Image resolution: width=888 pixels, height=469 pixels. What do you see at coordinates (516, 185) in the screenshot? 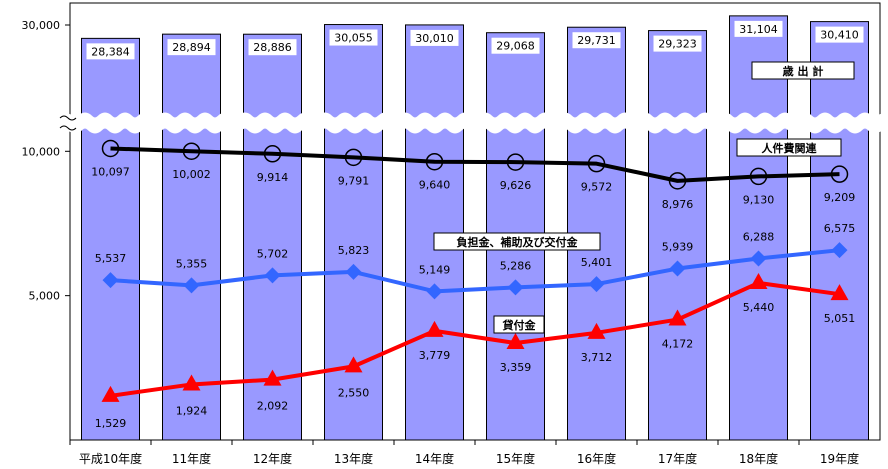
I see `point-value-label: 9,626` at bounding box center [516, 185].